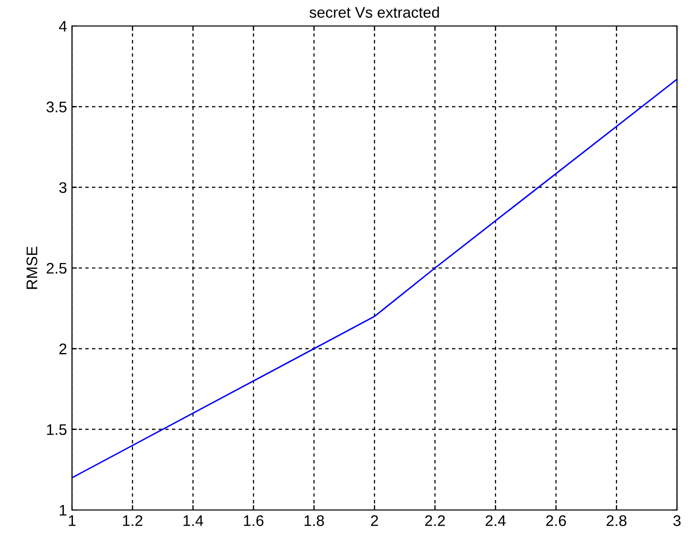 The height and width of the screenshot is (536, 690). What do you see at coordinates (63, 510) in the screenshot?
I see `y-tick-label: 1` at bounding box center [63, 510].